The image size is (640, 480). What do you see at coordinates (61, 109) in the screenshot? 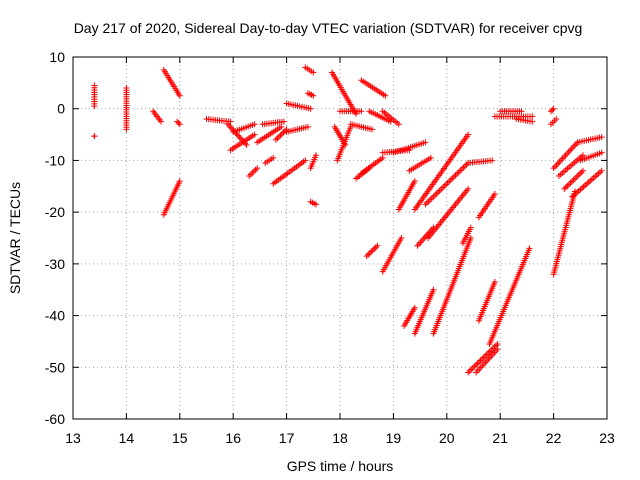
I see `y-tick-label: 0` at bounding box center [61, 109].